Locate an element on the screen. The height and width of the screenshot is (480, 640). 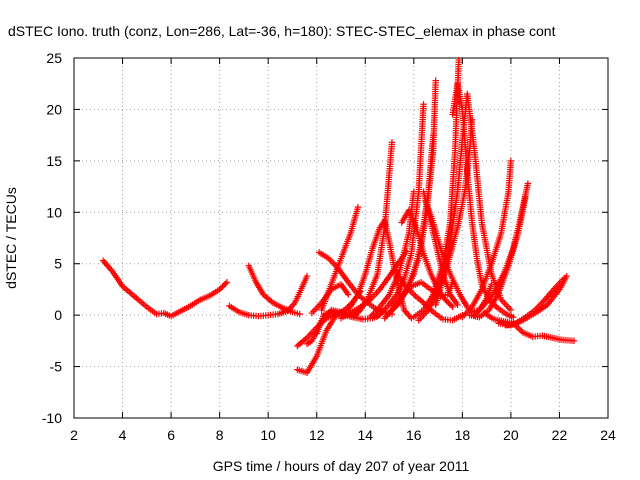
x-tick-label: 20 is located at coordinates (511, 435).